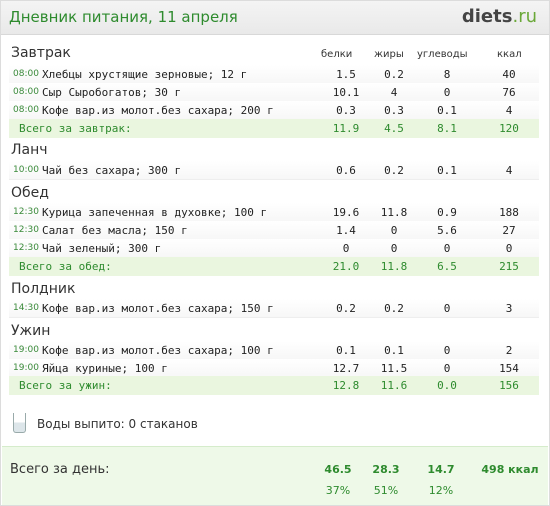 The width and height of the screenshot is (550, 506). Describe the element at coordinates (112, 92) in the screenshot. I see `food-name: Сыр Сыробогатов; 30 г` at that location.